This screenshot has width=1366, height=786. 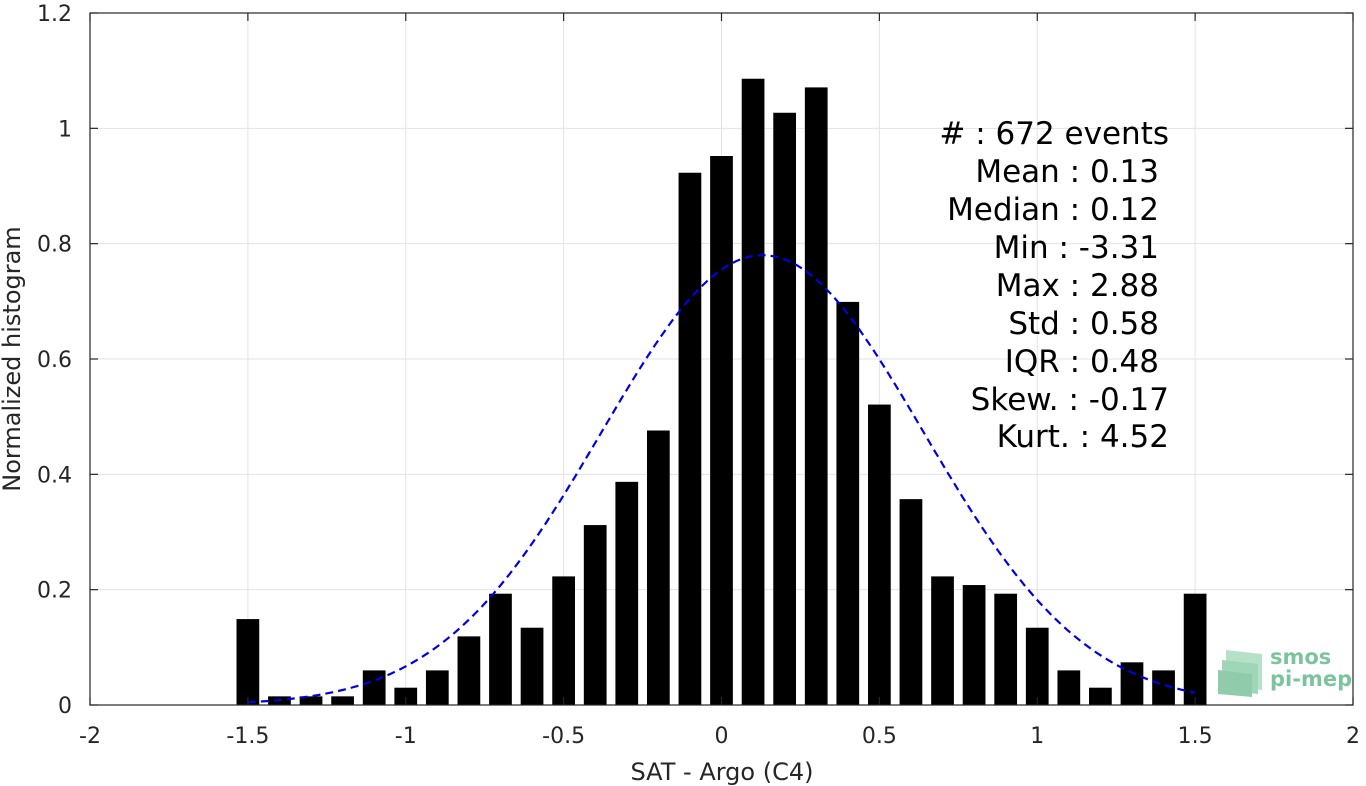 I want to click on stat-median: Median : 0.12, so click(x=1053, y=210).